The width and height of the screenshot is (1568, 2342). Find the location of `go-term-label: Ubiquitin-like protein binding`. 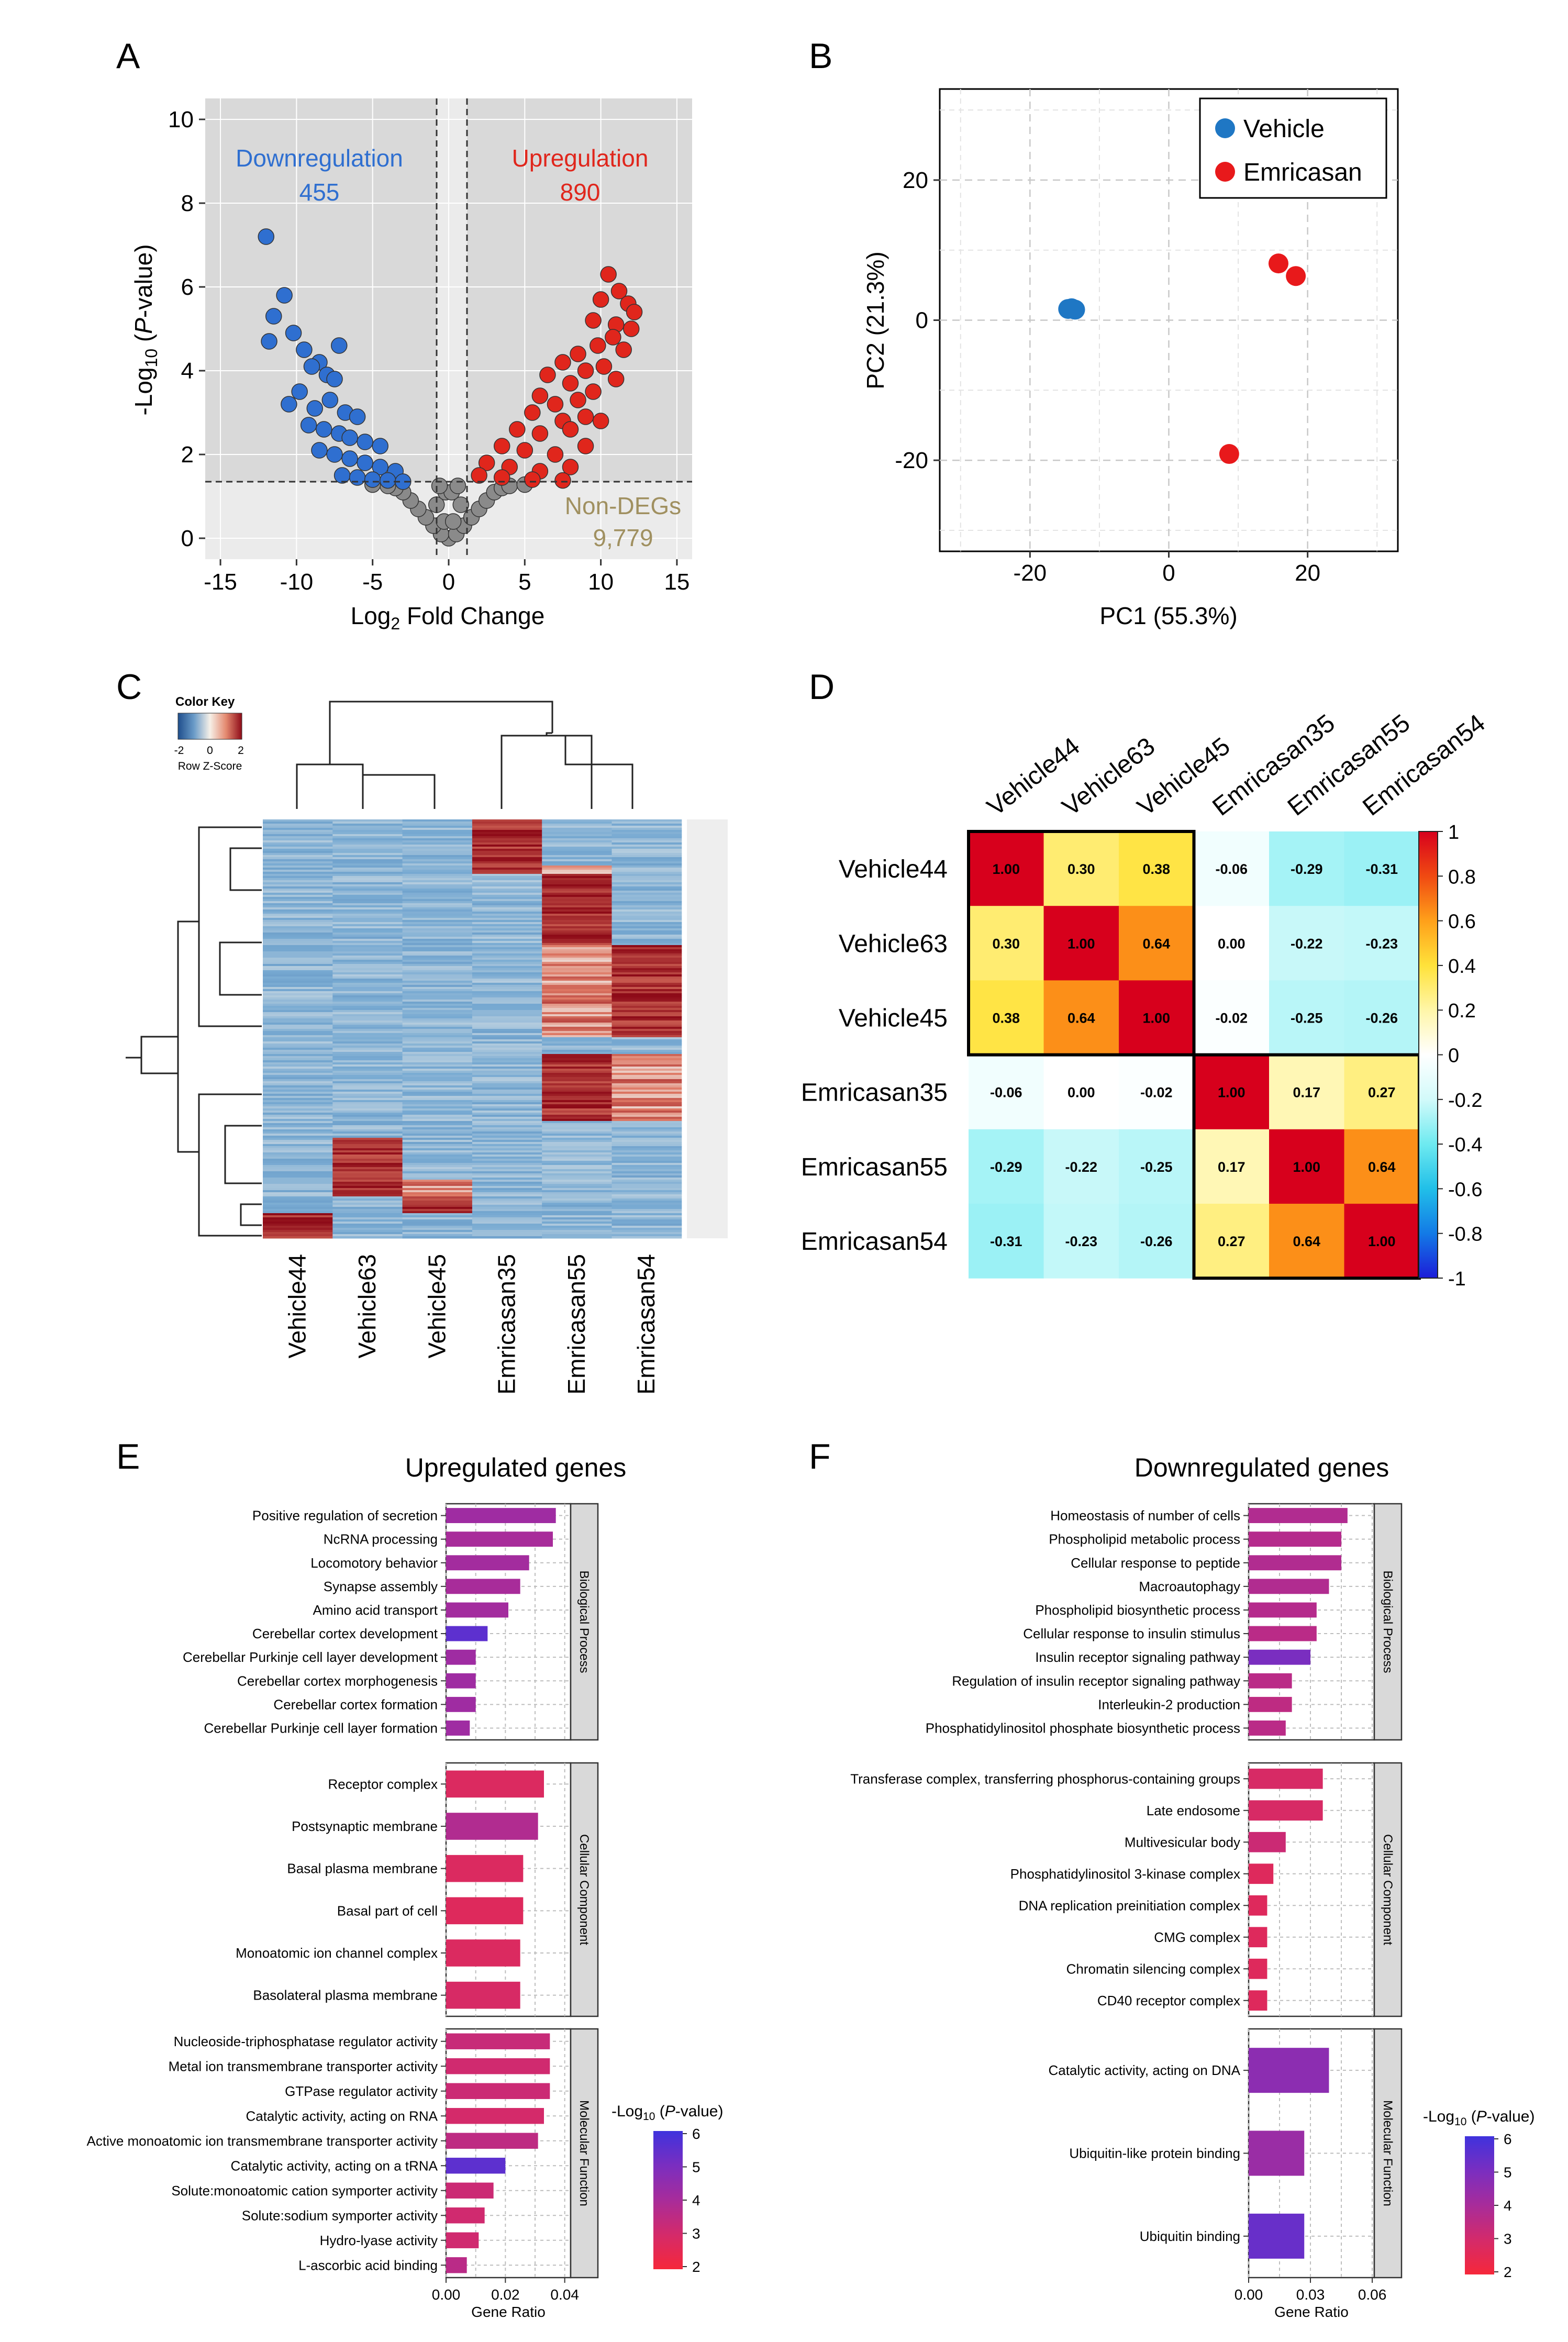

go-term-label: Ubiquitin-like protein binding is located at coordinates (1154, 2153).